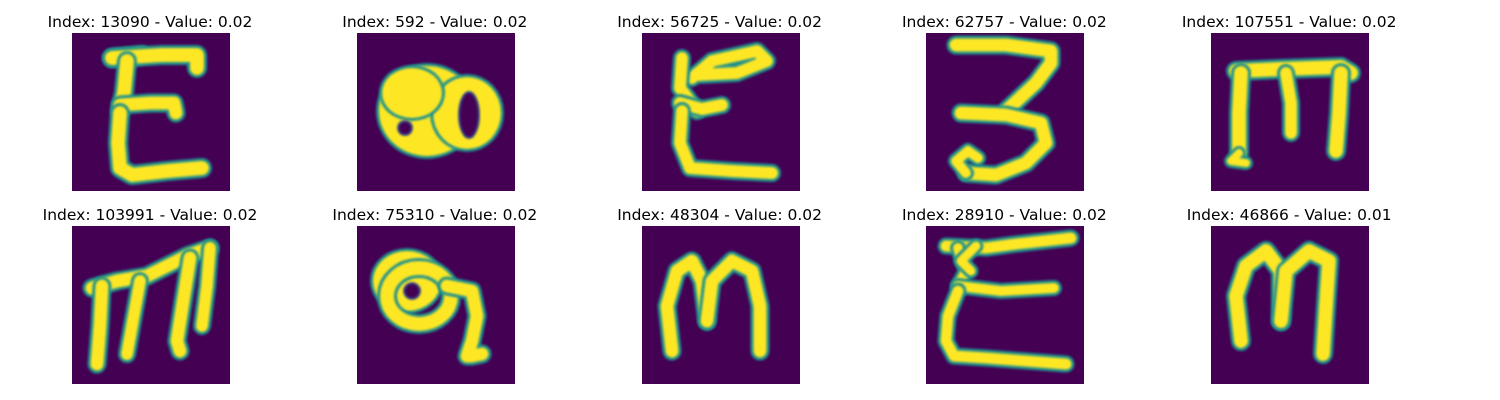 This screenshot has width=1500, height=400. I want to click on image-panel: Index: 103991 - Value: 0.02, so click(150, 298).